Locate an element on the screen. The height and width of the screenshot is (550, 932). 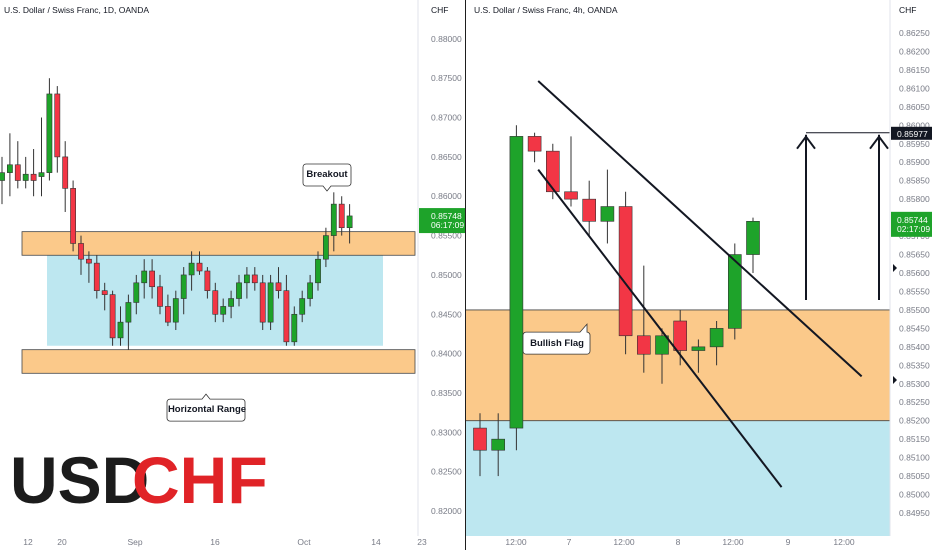
chart-title: U.S. Dollar / Swiss Franc, 1D, OANDA is located at coordinates (76, 10).